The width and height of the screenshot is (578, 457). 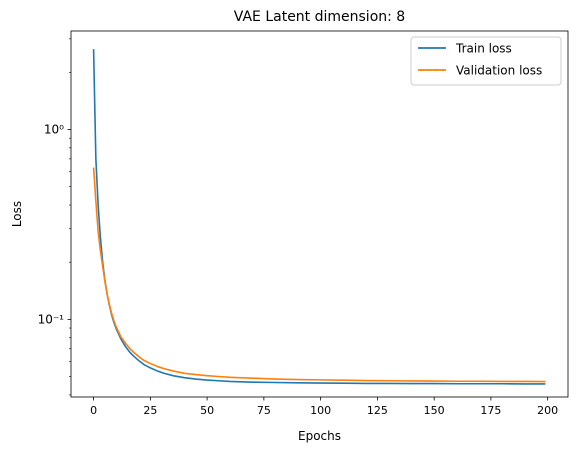 I want to click on x-tick-label: 100, so click(x=320, y=410).